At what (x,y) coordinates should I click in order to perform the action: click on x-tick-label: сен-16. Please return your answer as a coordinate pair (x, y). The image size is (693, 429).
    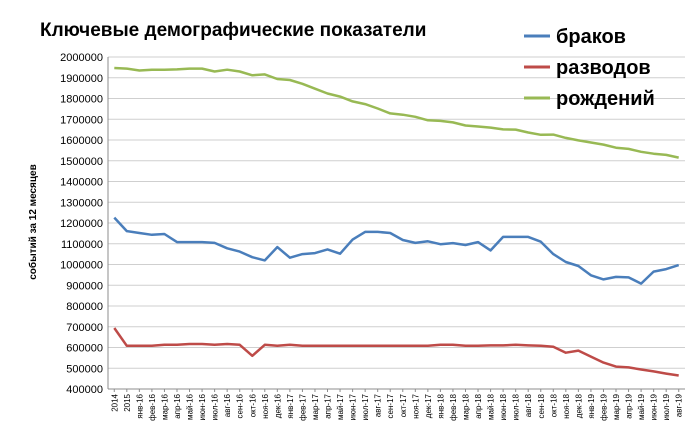
    Looking at the image, I should click on (240, 405).